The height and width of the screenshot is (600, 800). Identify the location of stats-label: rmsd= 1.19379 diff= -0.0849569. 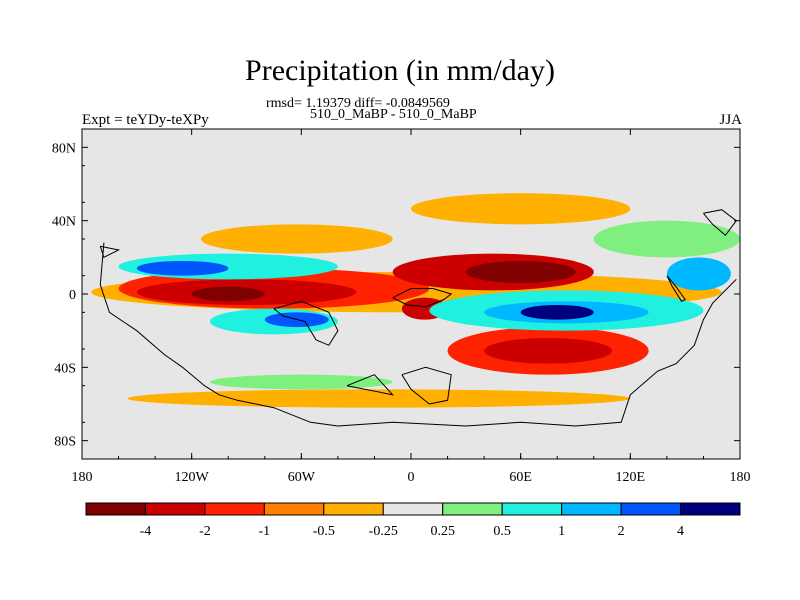
(358, 103).